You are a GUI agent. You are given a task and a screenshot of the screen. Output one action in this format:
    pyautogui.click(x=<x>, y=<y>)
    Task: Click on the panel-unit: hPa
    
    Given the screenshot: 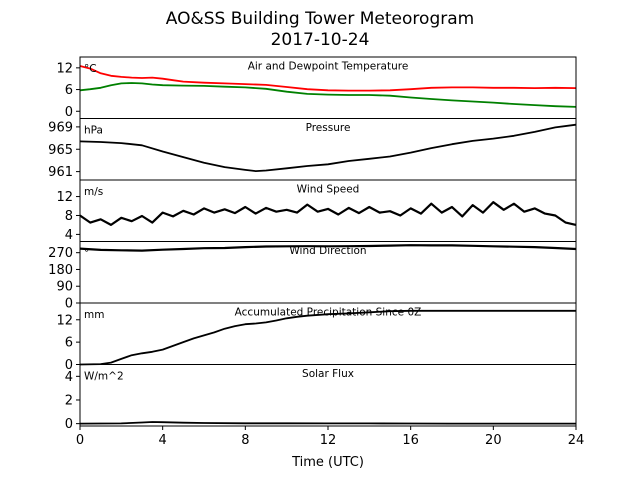 What is the action you would take?
    pyautogui.click(x=93, y=131)
    